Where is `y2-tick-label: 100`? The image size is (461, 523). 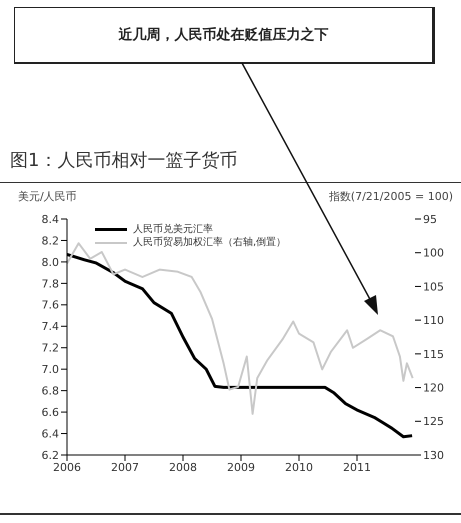 y2-tick-label: 100 is located at coordinates (433, 253).